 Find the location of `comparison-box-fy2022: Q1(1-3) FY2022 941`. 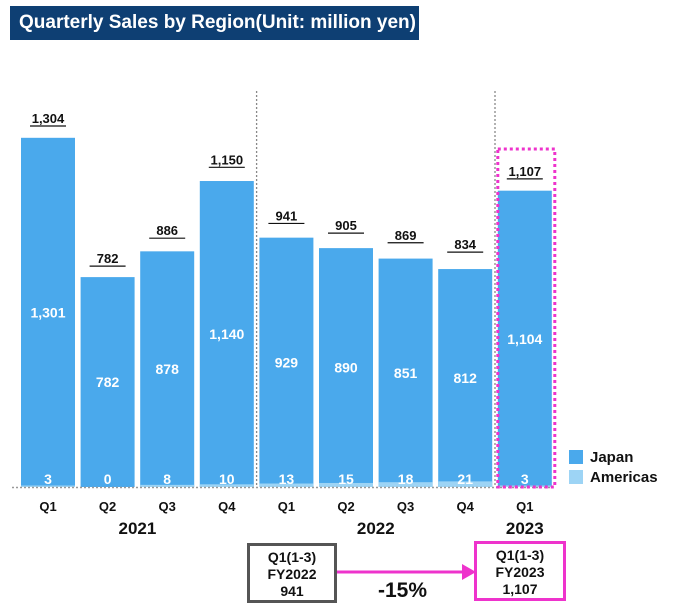

comparison-box-fy2022: Q1(1-3) FY2022 941 is located at coordinates (292, 573).